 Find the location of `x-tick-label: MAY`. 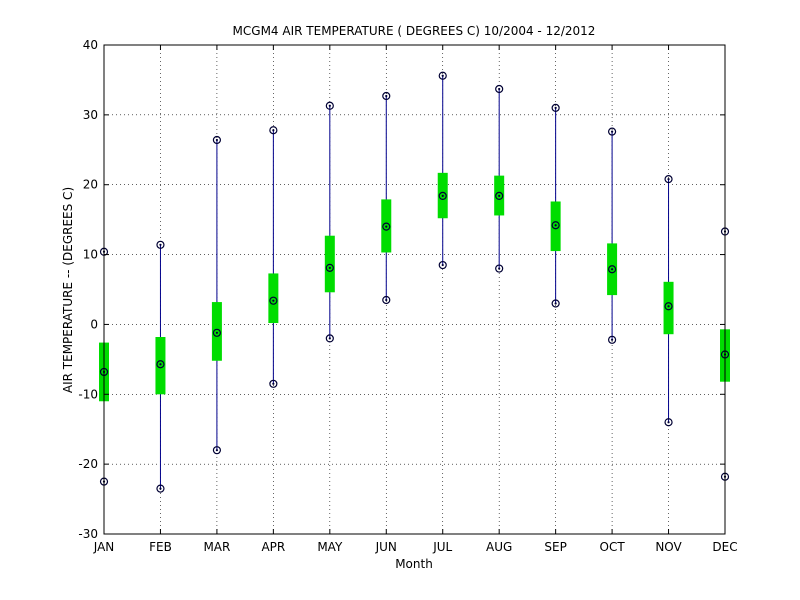

x-tick-label: MAY is located at coordinates (330, 547).